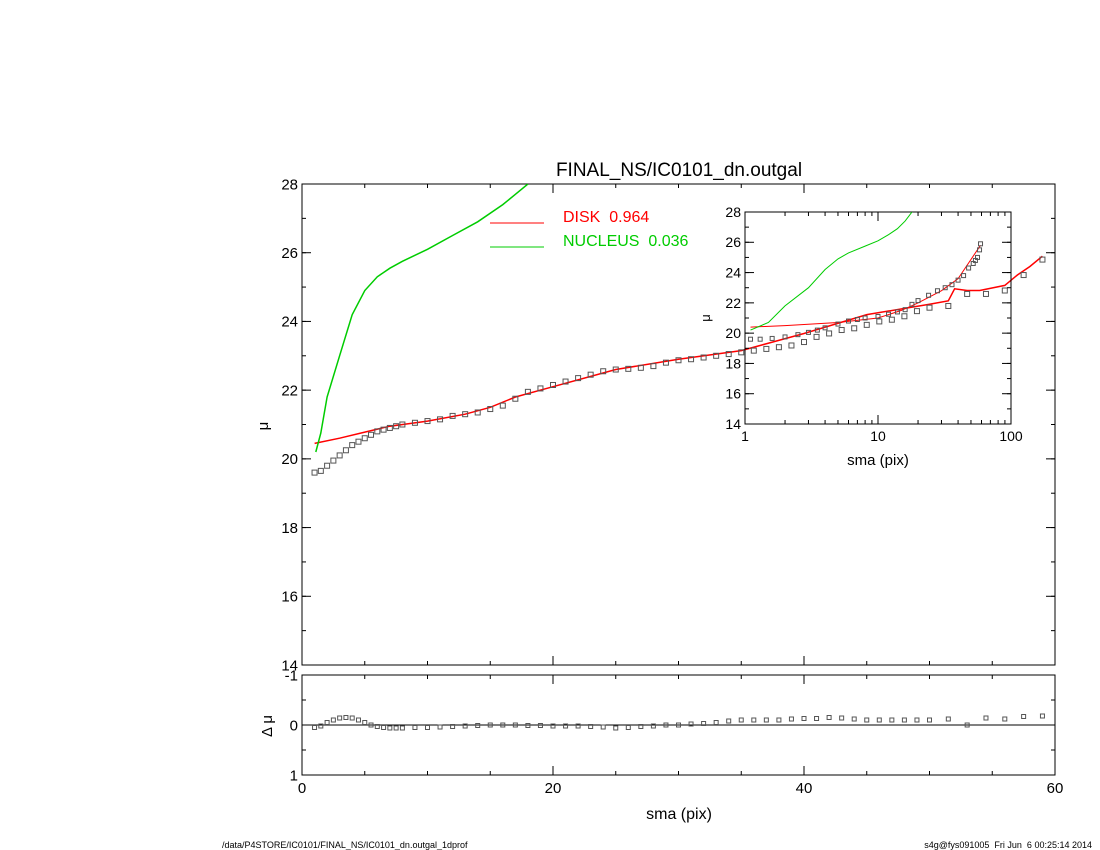 The image size is (1100, 850). What do you see at coordinates (289, 253) in the screenshot?
I see `y-tick-label: 26` at bounding box center [289, 253].